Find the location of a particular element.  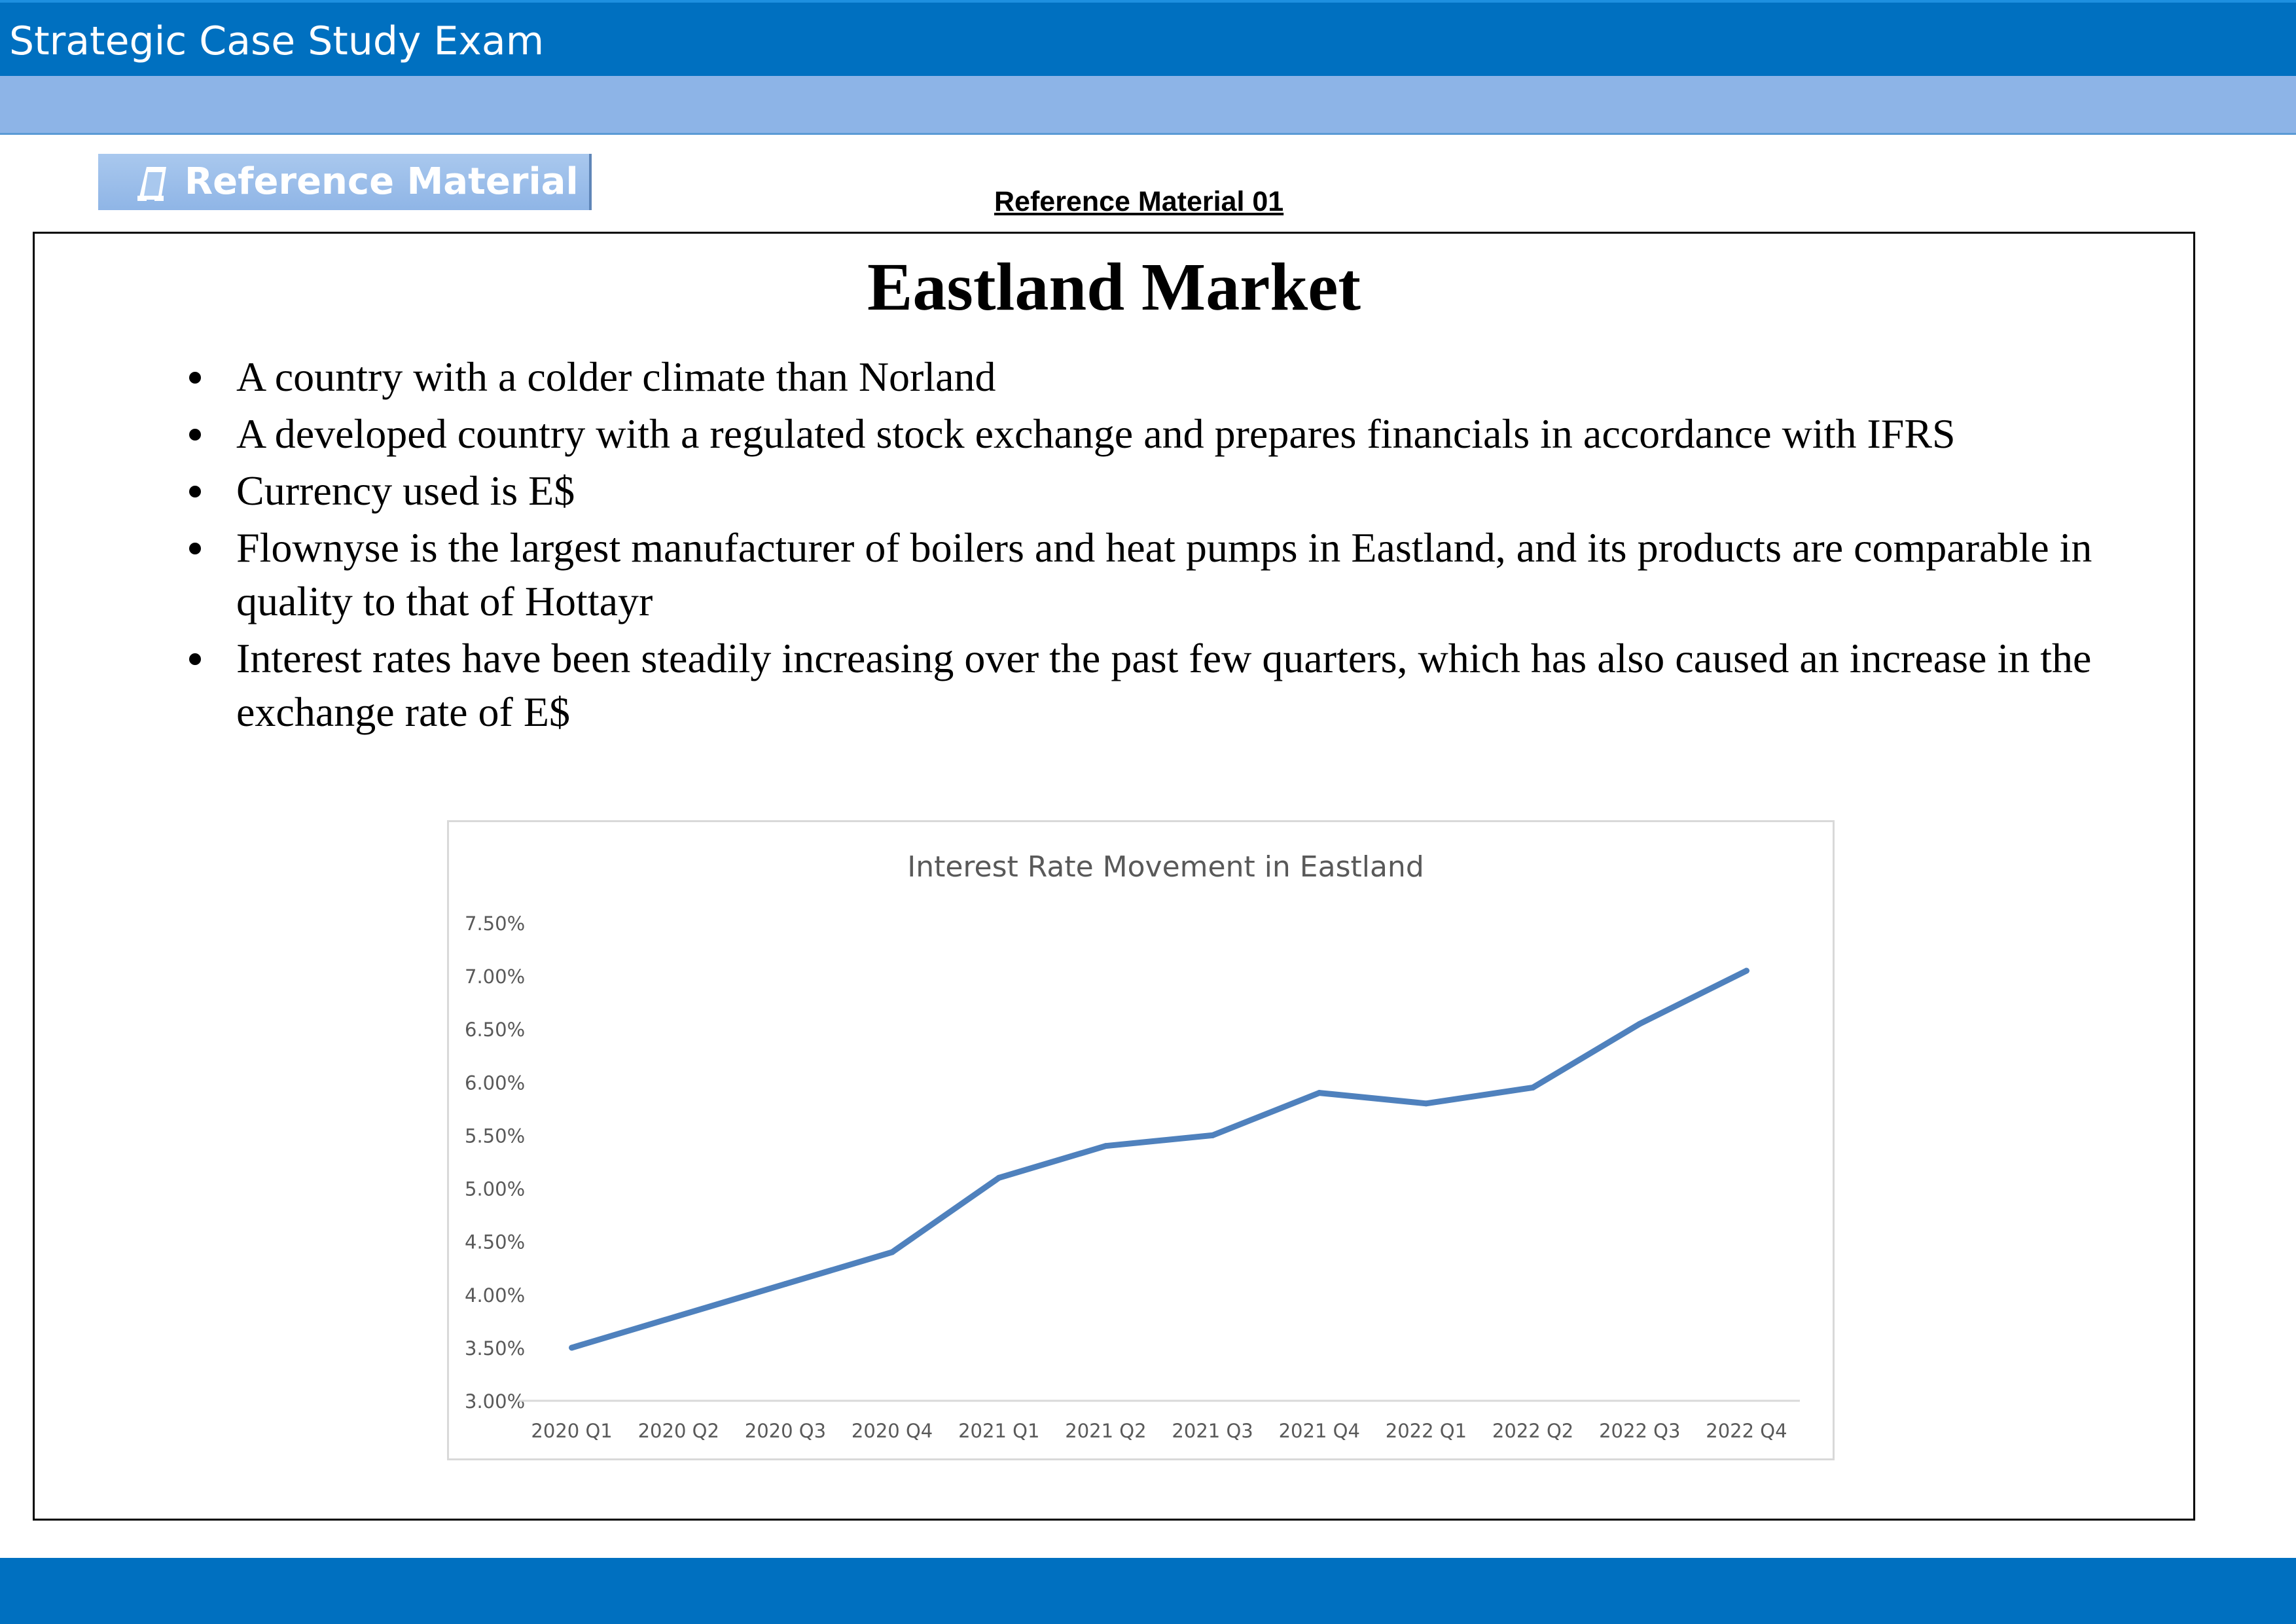

x-tick-label: 2021 Q3 is located at coordinates (1212, 1431).